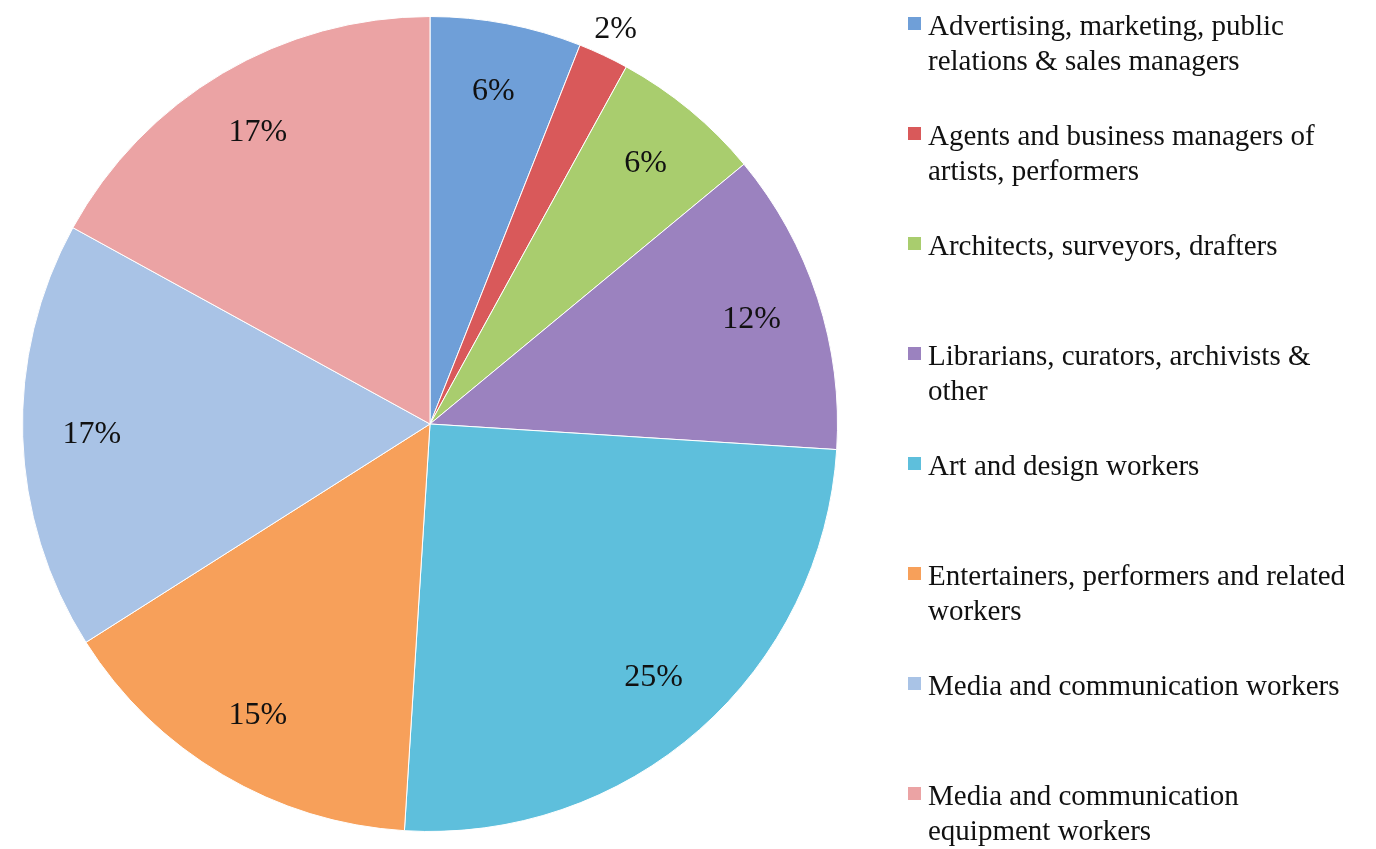 Image resolution: width=1376 pixels, height=849 pixels. What do you see at coordinates (615, 26) in the screenshot?
I see `data-label: 2%` at bounding box center [615, 26].